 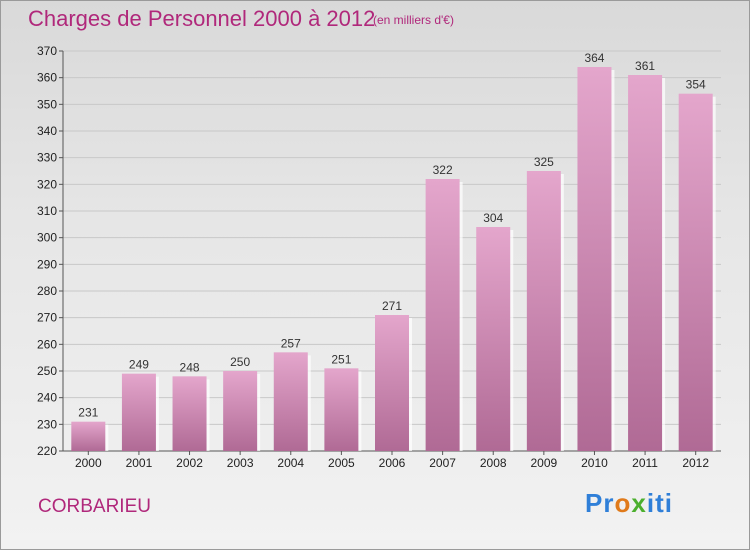 I want to click on data-label-2008: 304, so click(x=493, y=218).